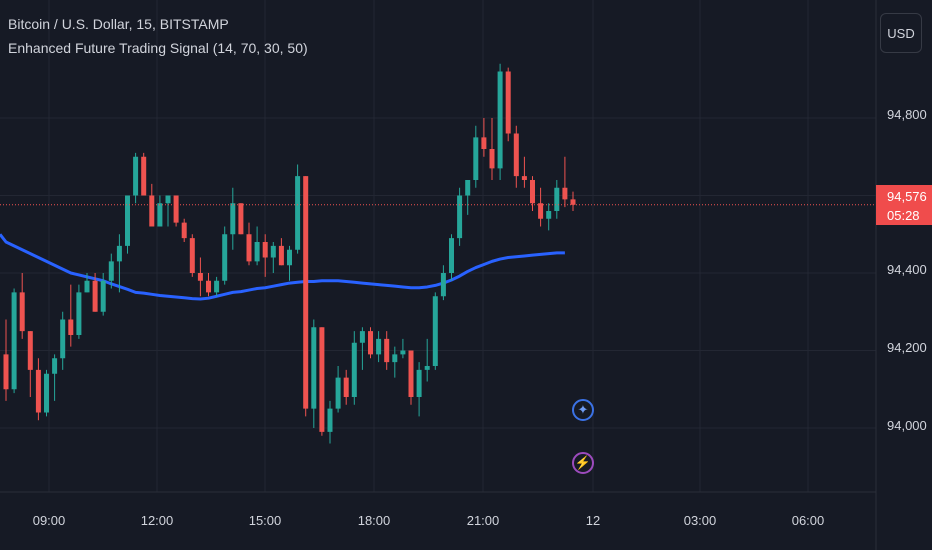 This screenshot has height=550, width=932. What do you see at coordinates (483, 520) in the screenshot?
I see `time-tick-label: 21:00` at bounding box center [483, 520].